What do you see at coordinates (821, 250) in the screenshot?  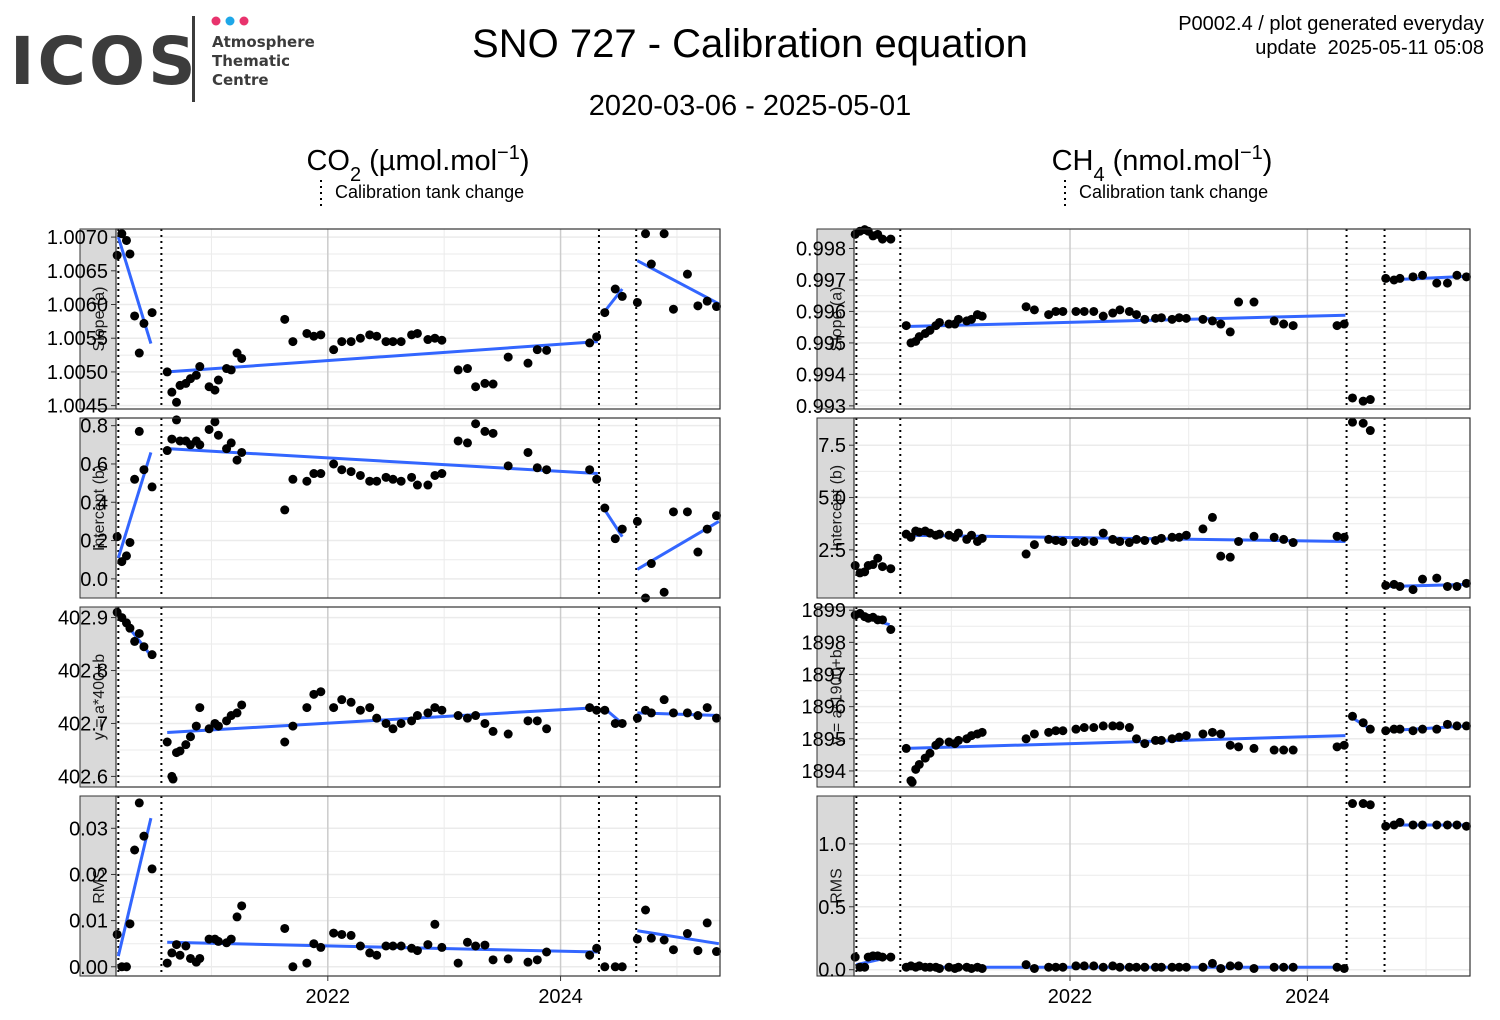 I see `y-tick-label: 0.998` at bounding box center [821, 250].